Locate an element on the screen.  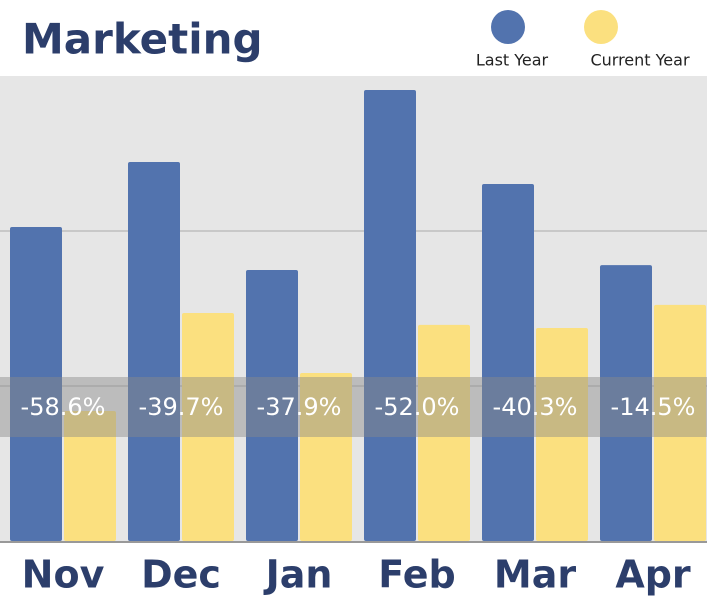
change-label: -58.6% is located at coordinates (63, 407).